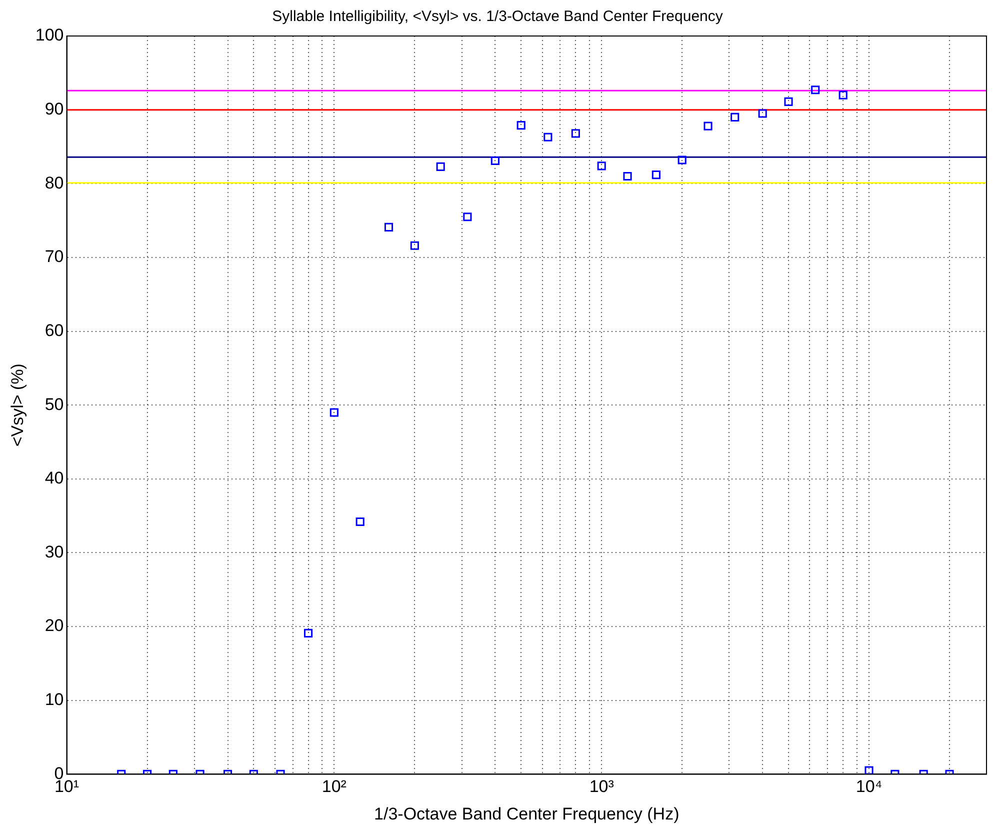 This screenshot has height=833, width=993. Describe the element at coordinates (869, 786) in the screenshot. I see `x-tick-label: 10⁴` at that location.